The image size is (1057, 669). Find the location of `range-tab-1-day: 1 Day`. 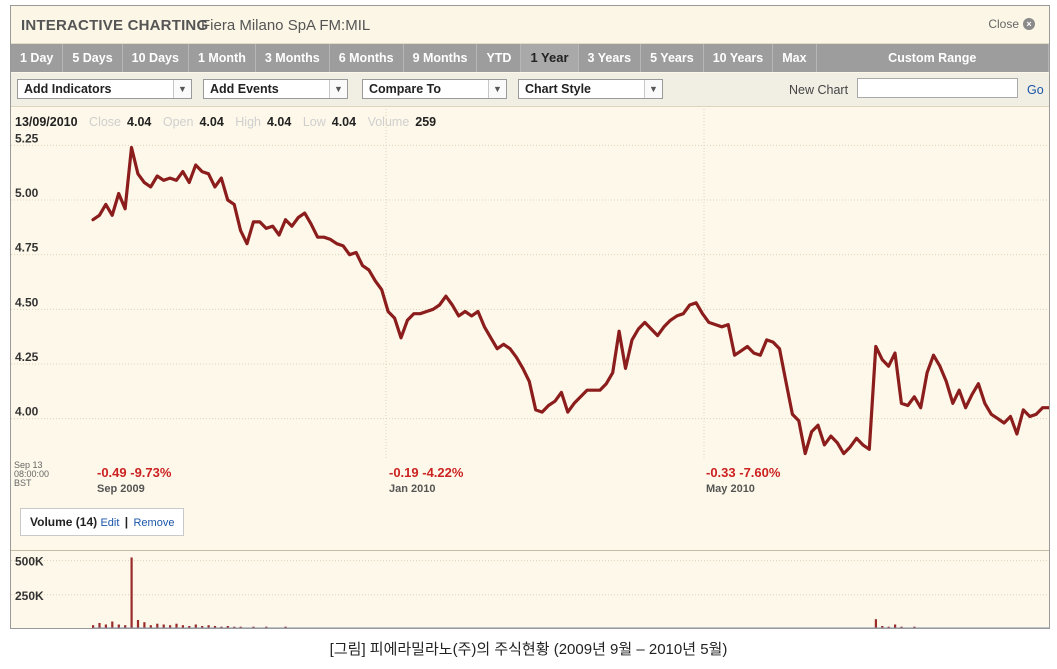

range-tab-1-day: 1 Day is located at coordinates (37, 58).